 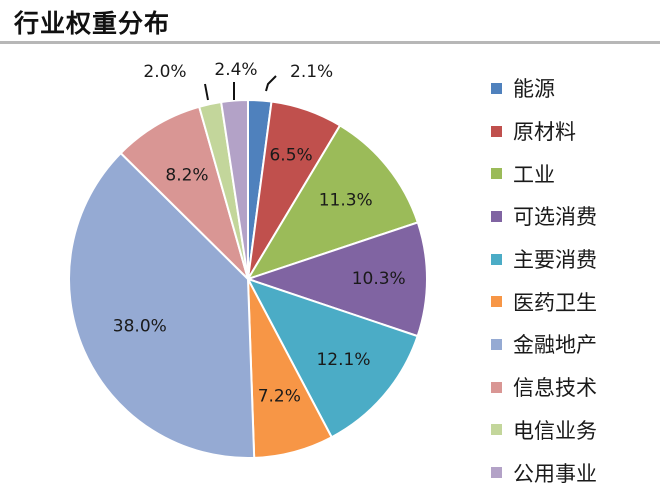 What do you see at coordinates (555, 388) in the screenshot?
I see `legend-label: 信息技术` at bounding box center [555, 388].